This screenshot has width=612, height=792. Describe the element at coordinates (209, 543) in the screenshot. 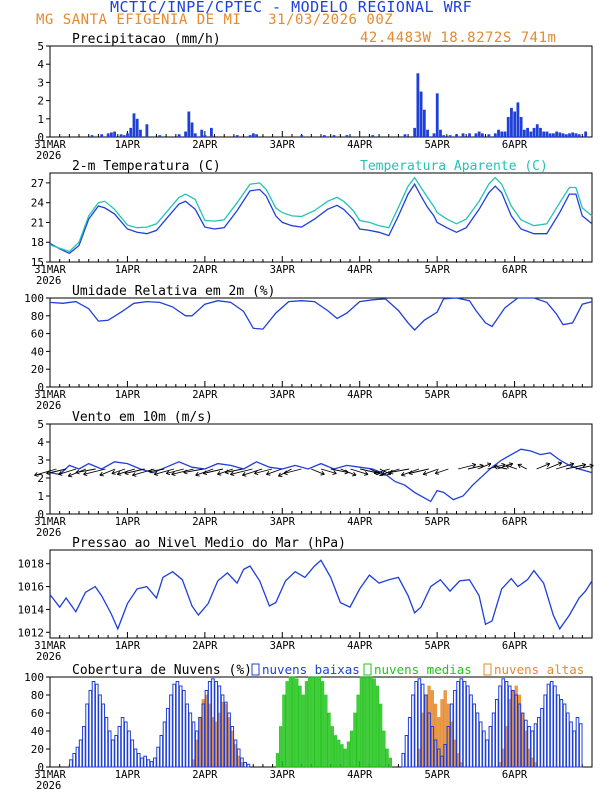

I see `panel-title: Pressao ao Nivel Medio do Mar (hPa)` at that location.